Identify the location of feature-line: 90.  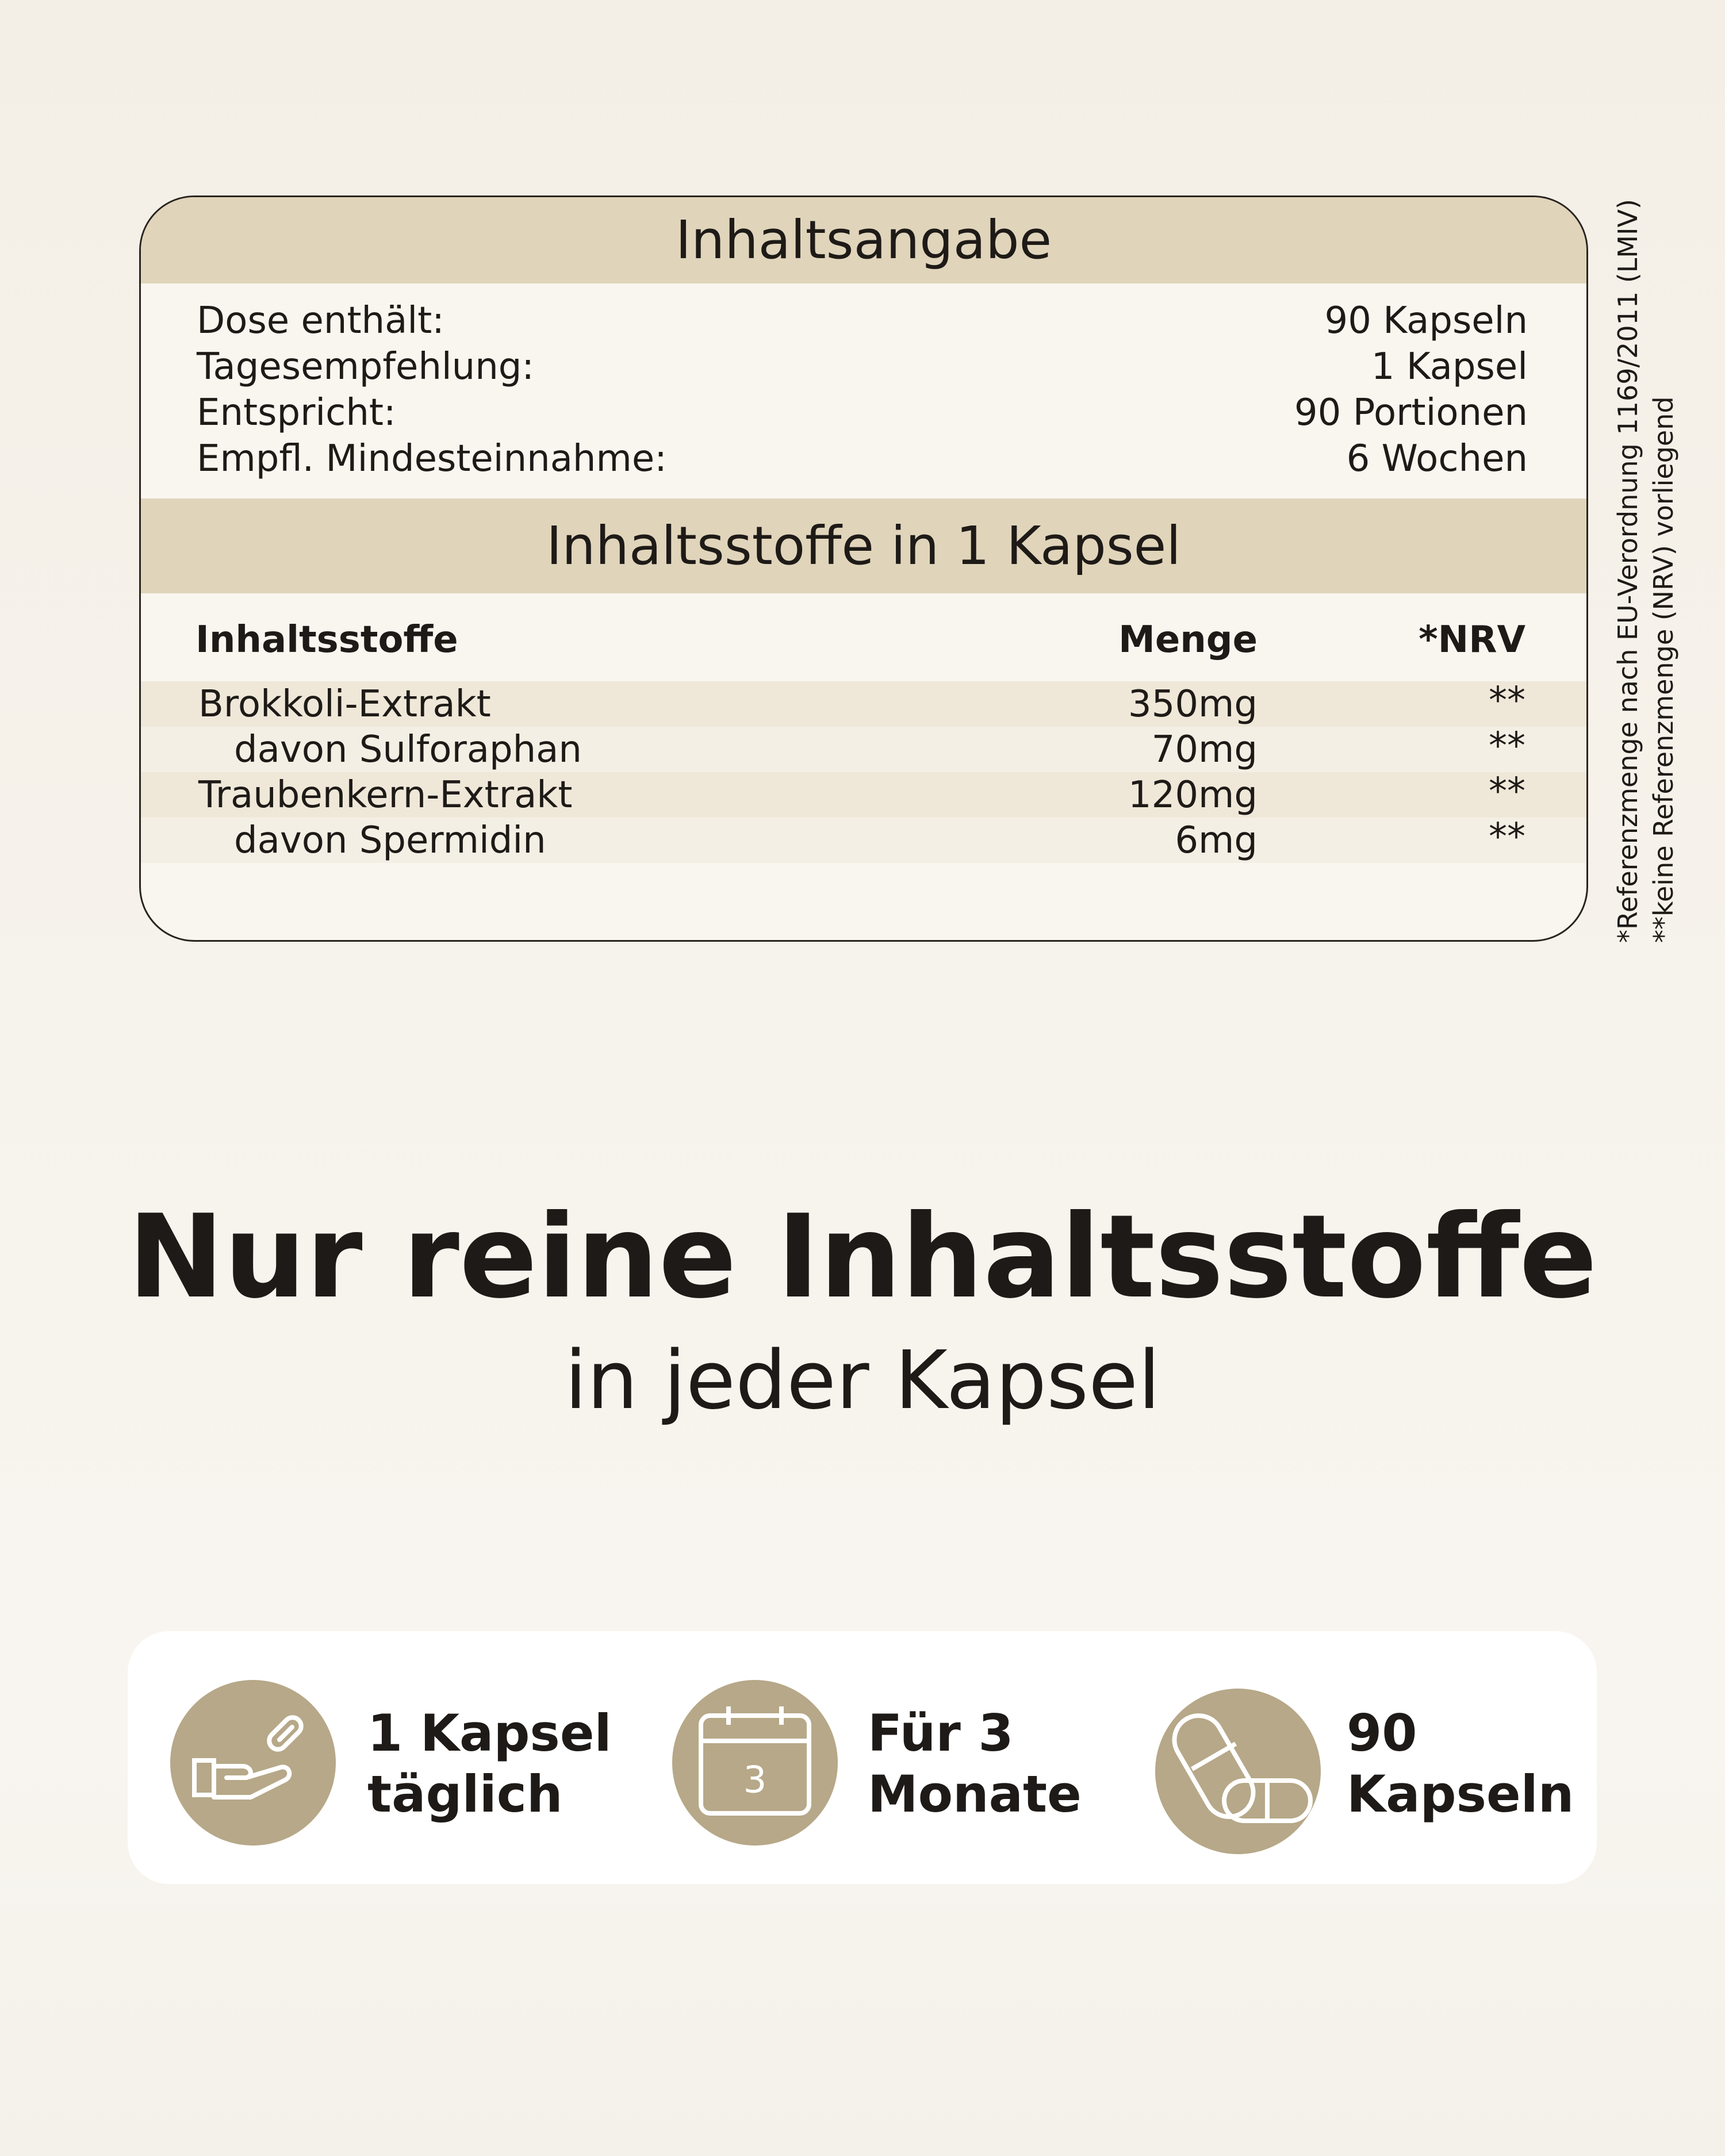
(1382, 1733).